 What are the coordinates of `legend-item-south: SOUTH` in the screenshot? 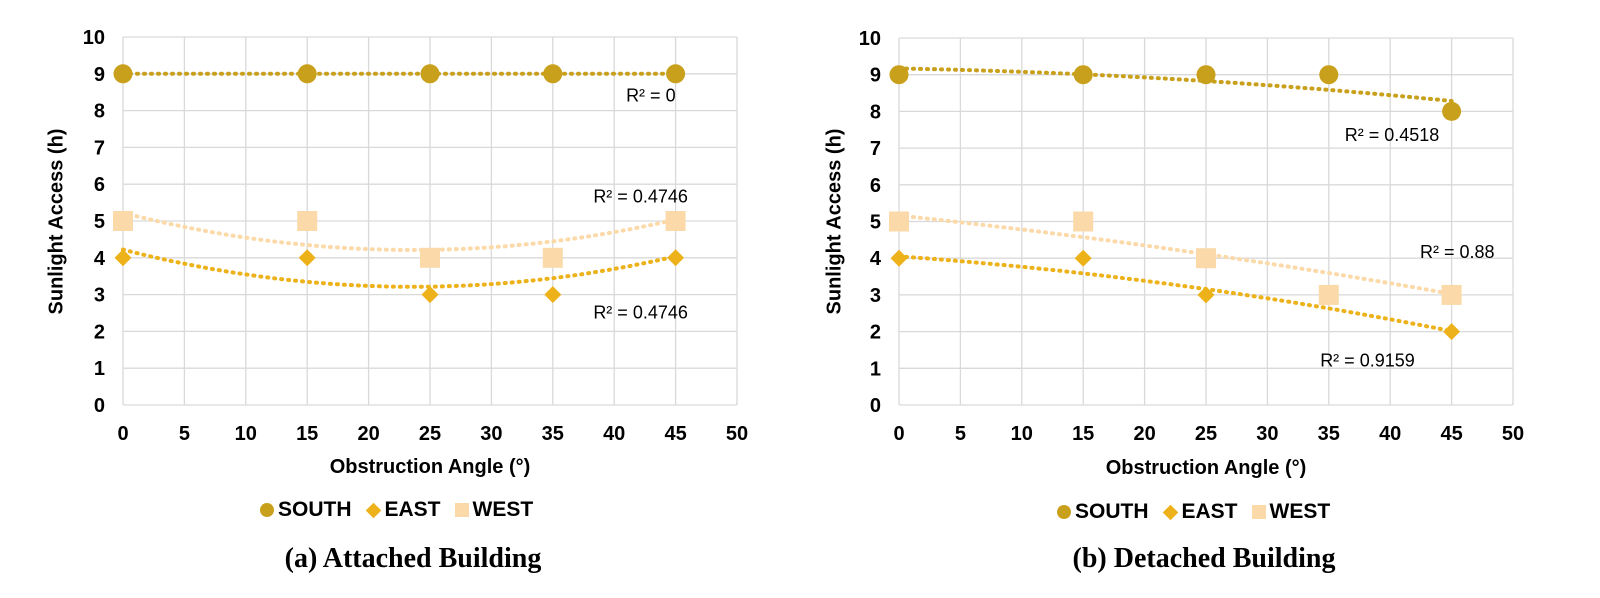 It's located at (1103, 512).